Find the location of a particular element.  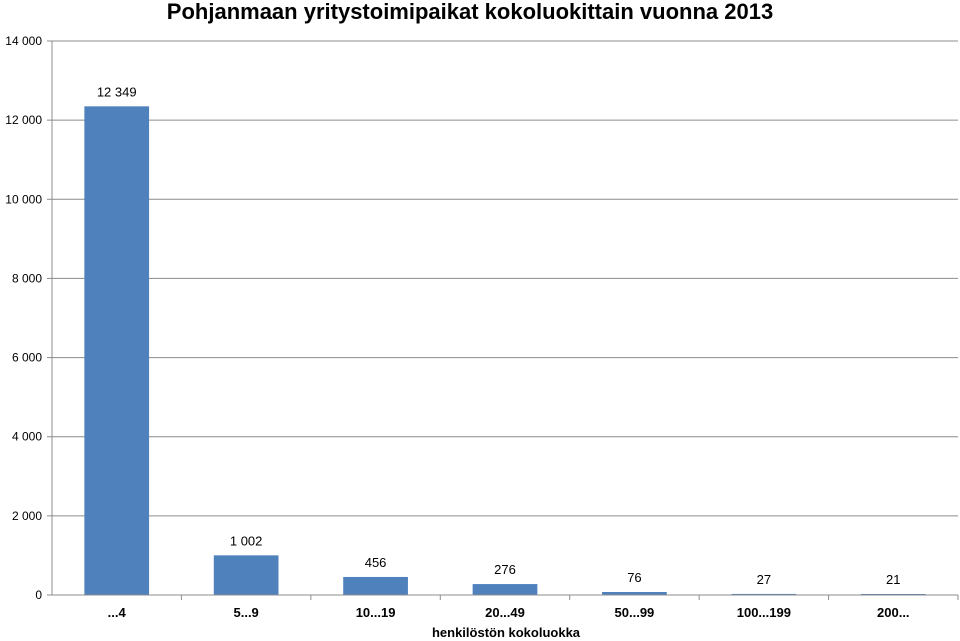

x-axis-label: henkilöstön kokoluokka is located at coordinates (506, 632).